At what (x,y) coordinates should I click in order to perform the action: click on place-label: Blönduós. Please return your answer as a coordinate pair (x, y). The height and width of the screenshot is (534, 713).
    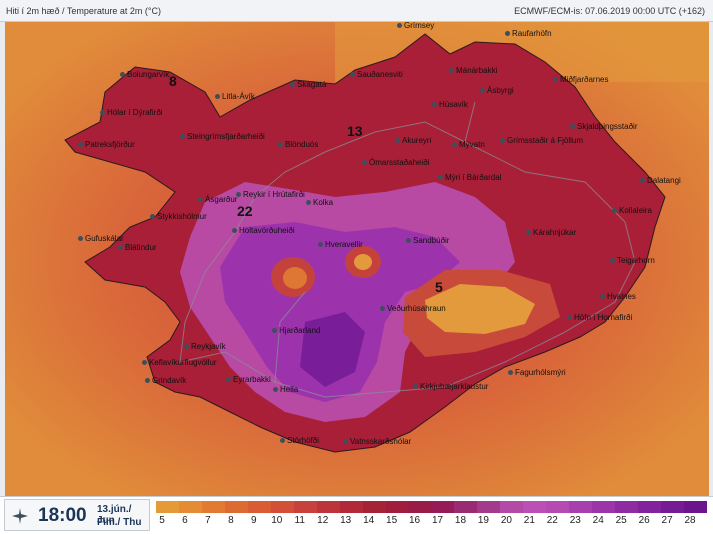
    Looking at the image, I should click on (298, 144).